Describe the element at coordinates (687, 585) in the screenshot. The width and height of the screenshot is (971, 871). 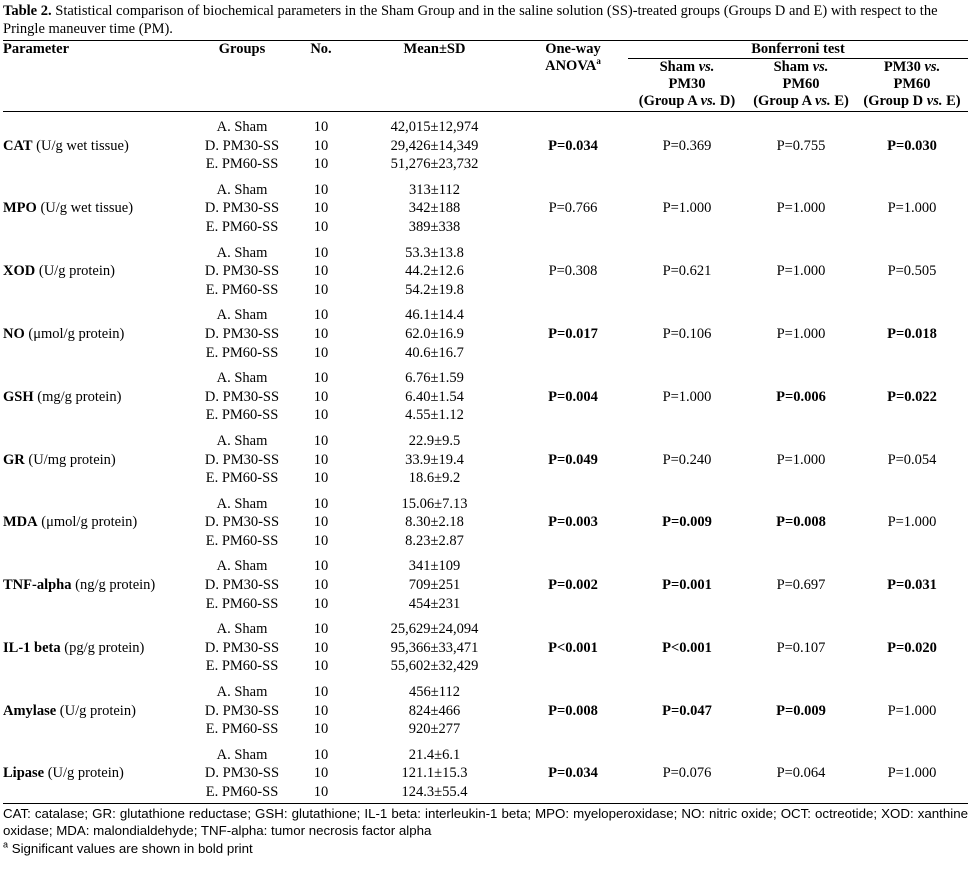
I see `p-value: P=0.001` at that location.